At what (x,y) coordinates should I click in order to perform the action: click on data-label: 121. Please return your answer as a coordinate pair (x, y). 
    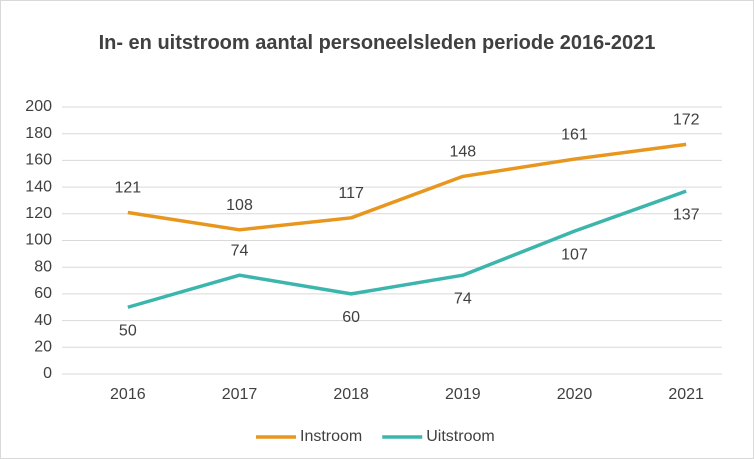
    Looking at the image, I should click on (127, 188).